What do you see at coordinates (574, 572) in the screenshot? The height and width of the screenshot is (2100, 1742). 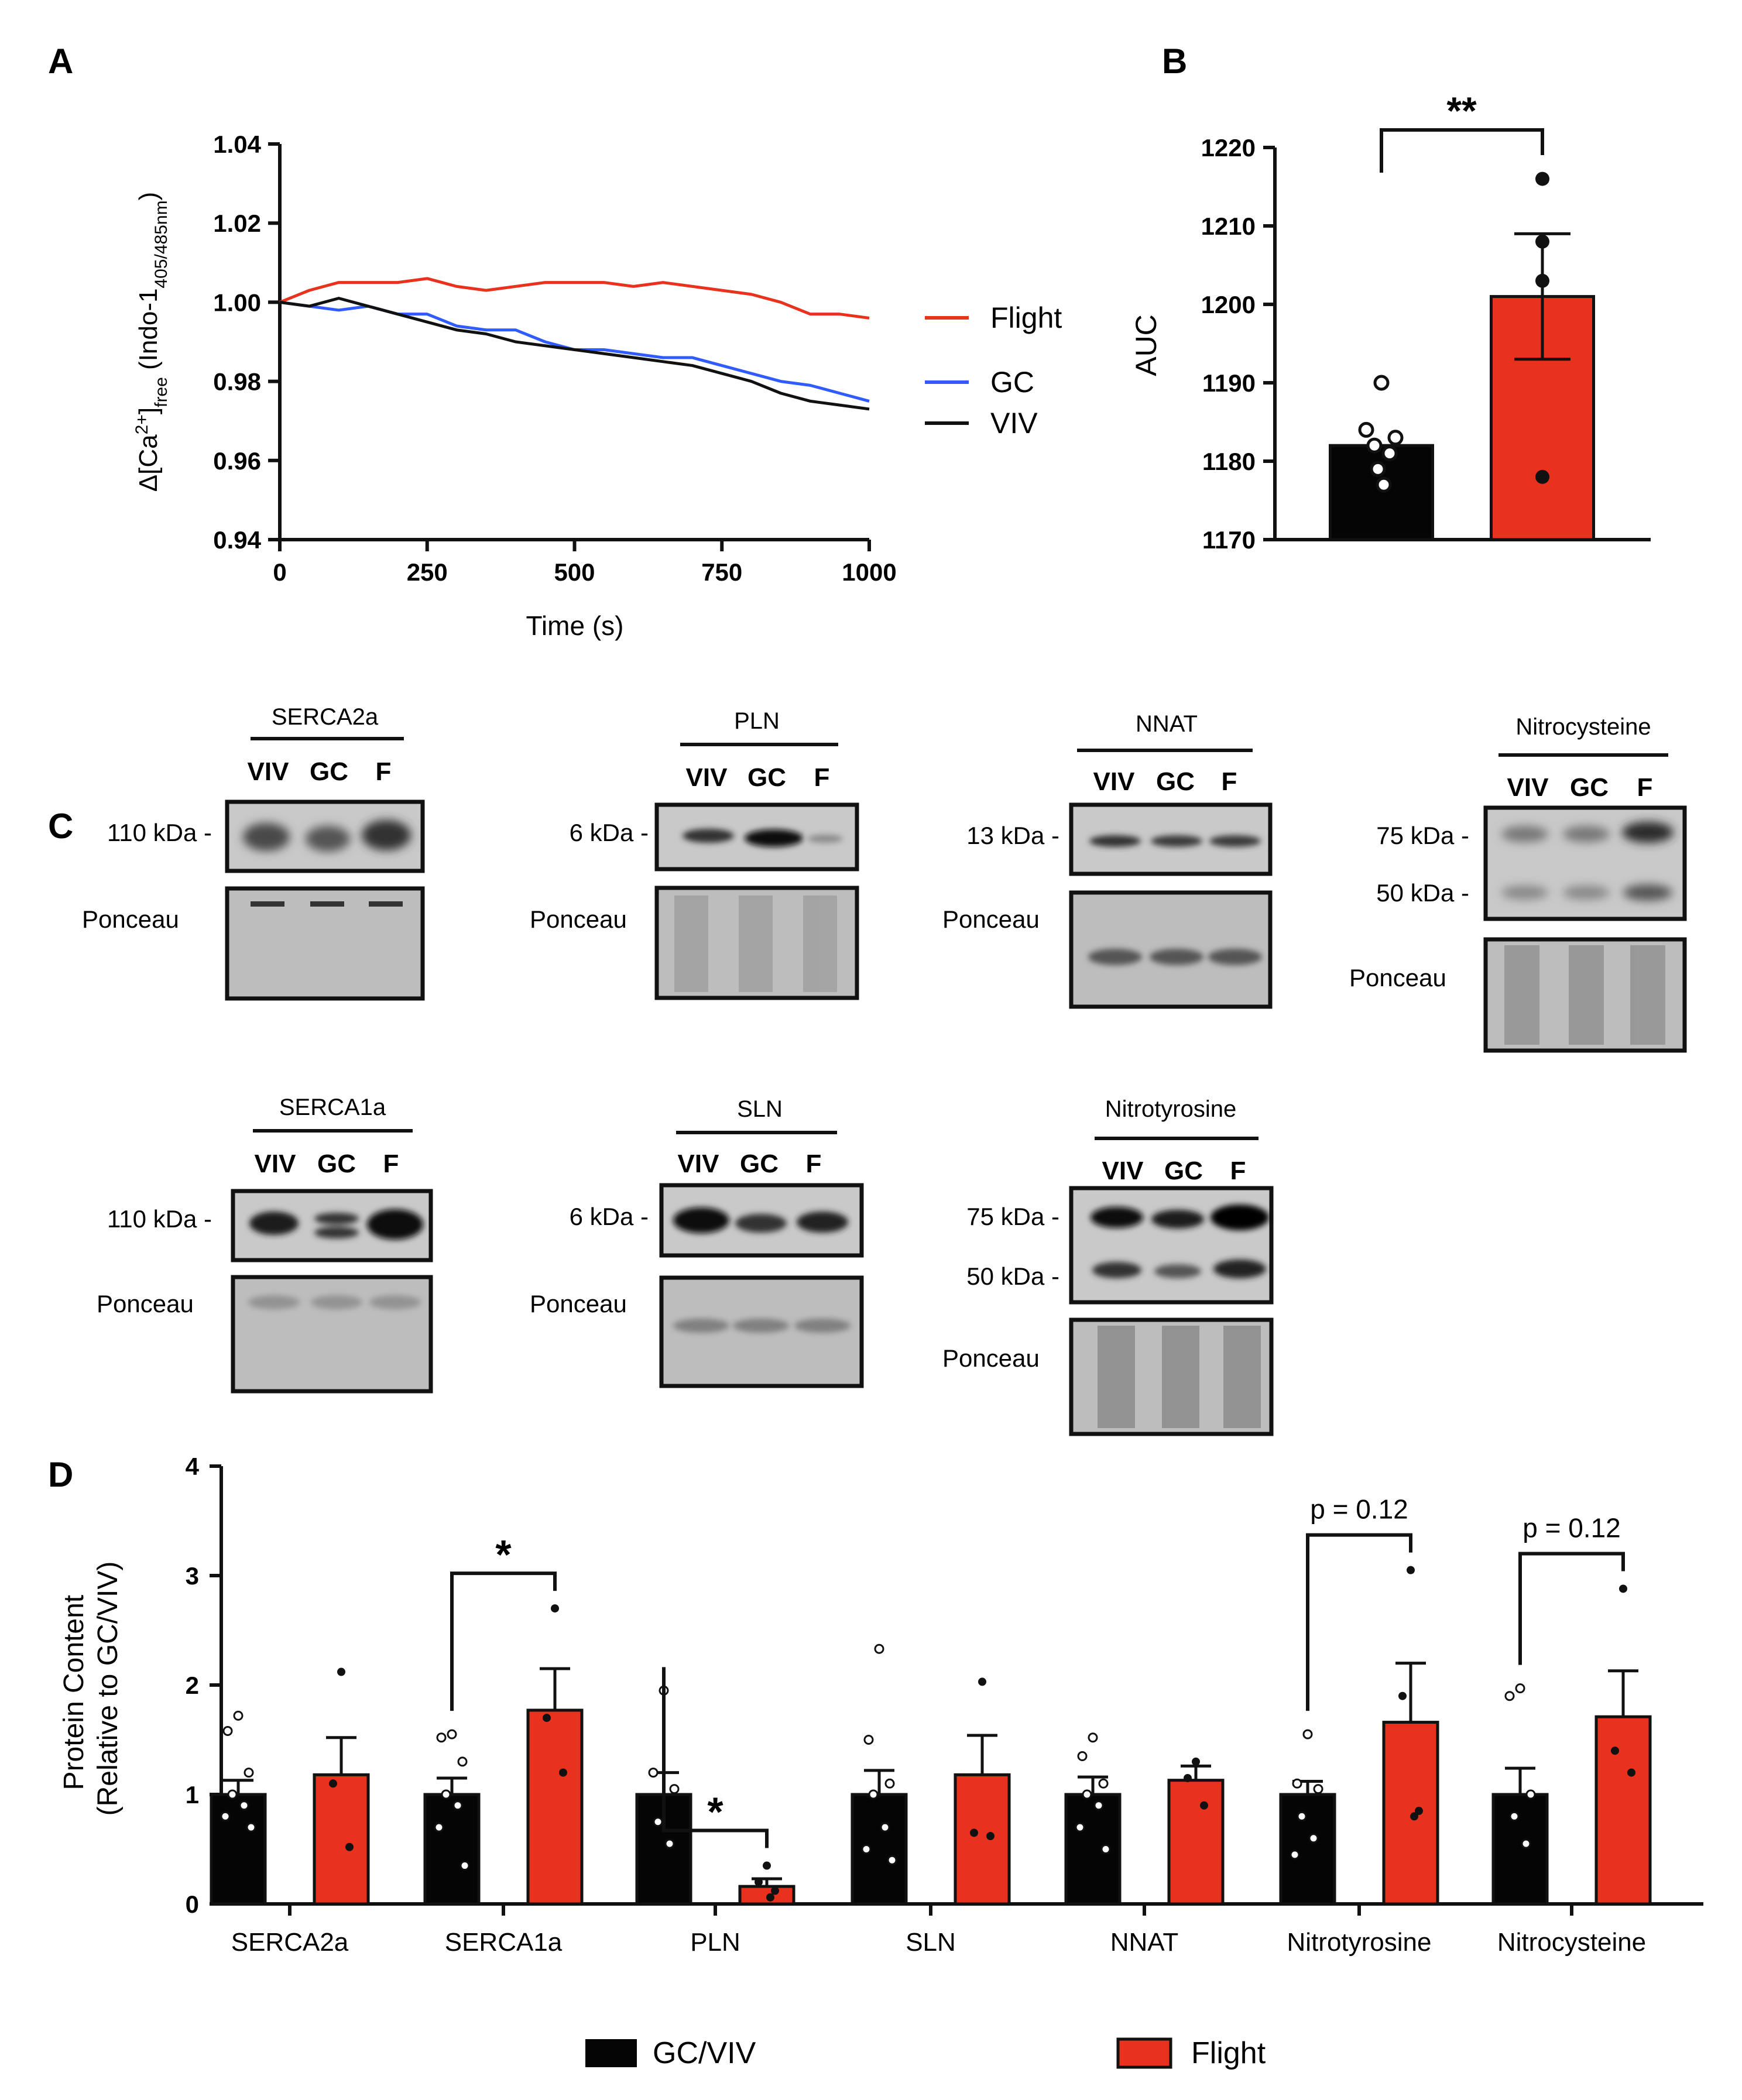 I see `panel-a-x-tick-label: 500` at bounding box center [574, 572].